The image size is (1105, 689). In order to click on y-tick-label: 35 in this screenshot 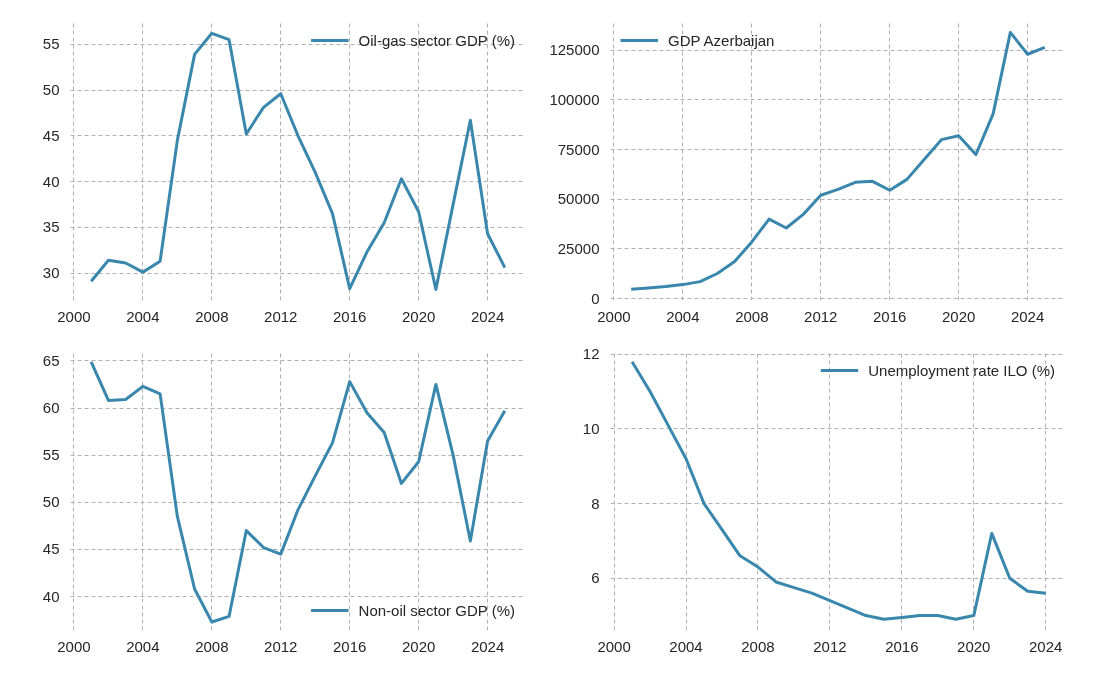, I will do `click(51, 227)`.